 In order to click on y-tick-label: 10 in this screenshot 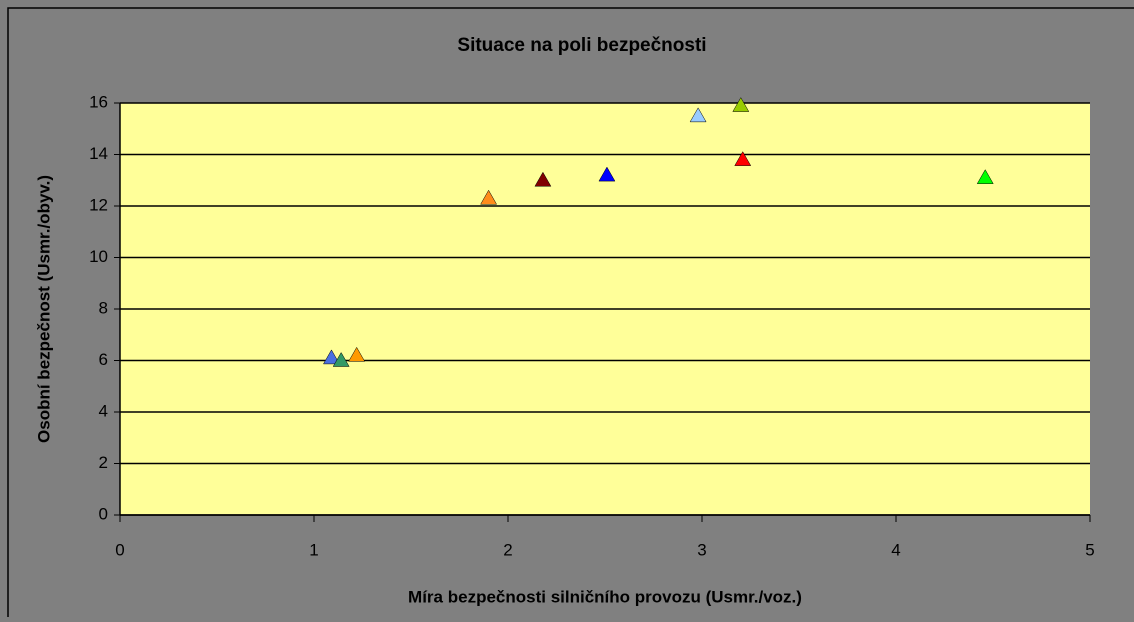, I will do `click(98, 256)`.